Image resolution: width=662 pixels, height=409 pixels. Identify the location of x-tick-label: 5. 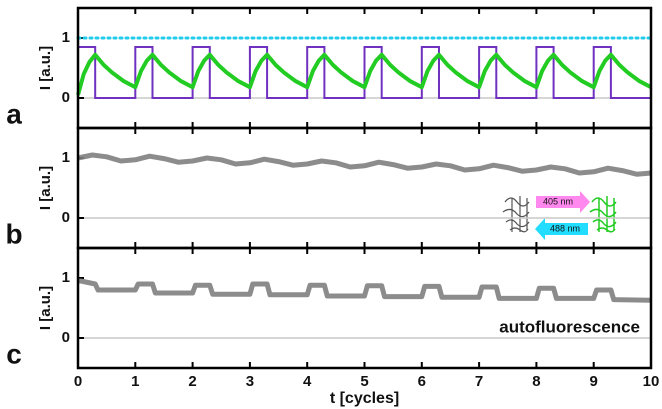
(364, 381).